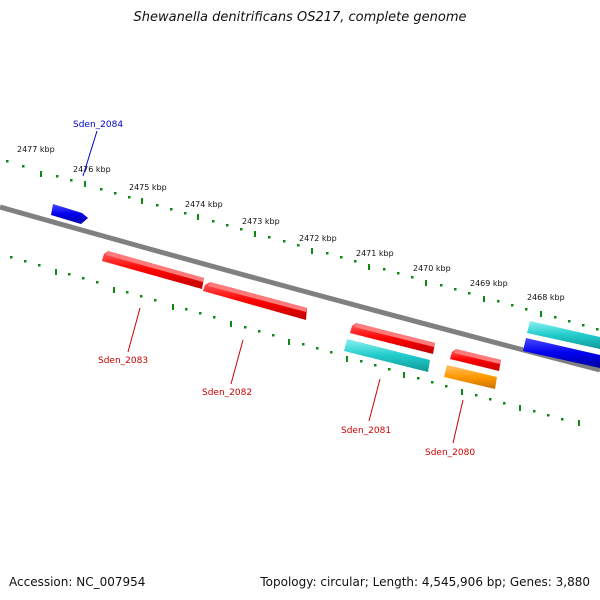 This screenshot has width=600, height=600. What do you see at coordinates (561, 353) in the screenshot?
I see `gene-arrow-blue-right` at bounding box center [561, 353].